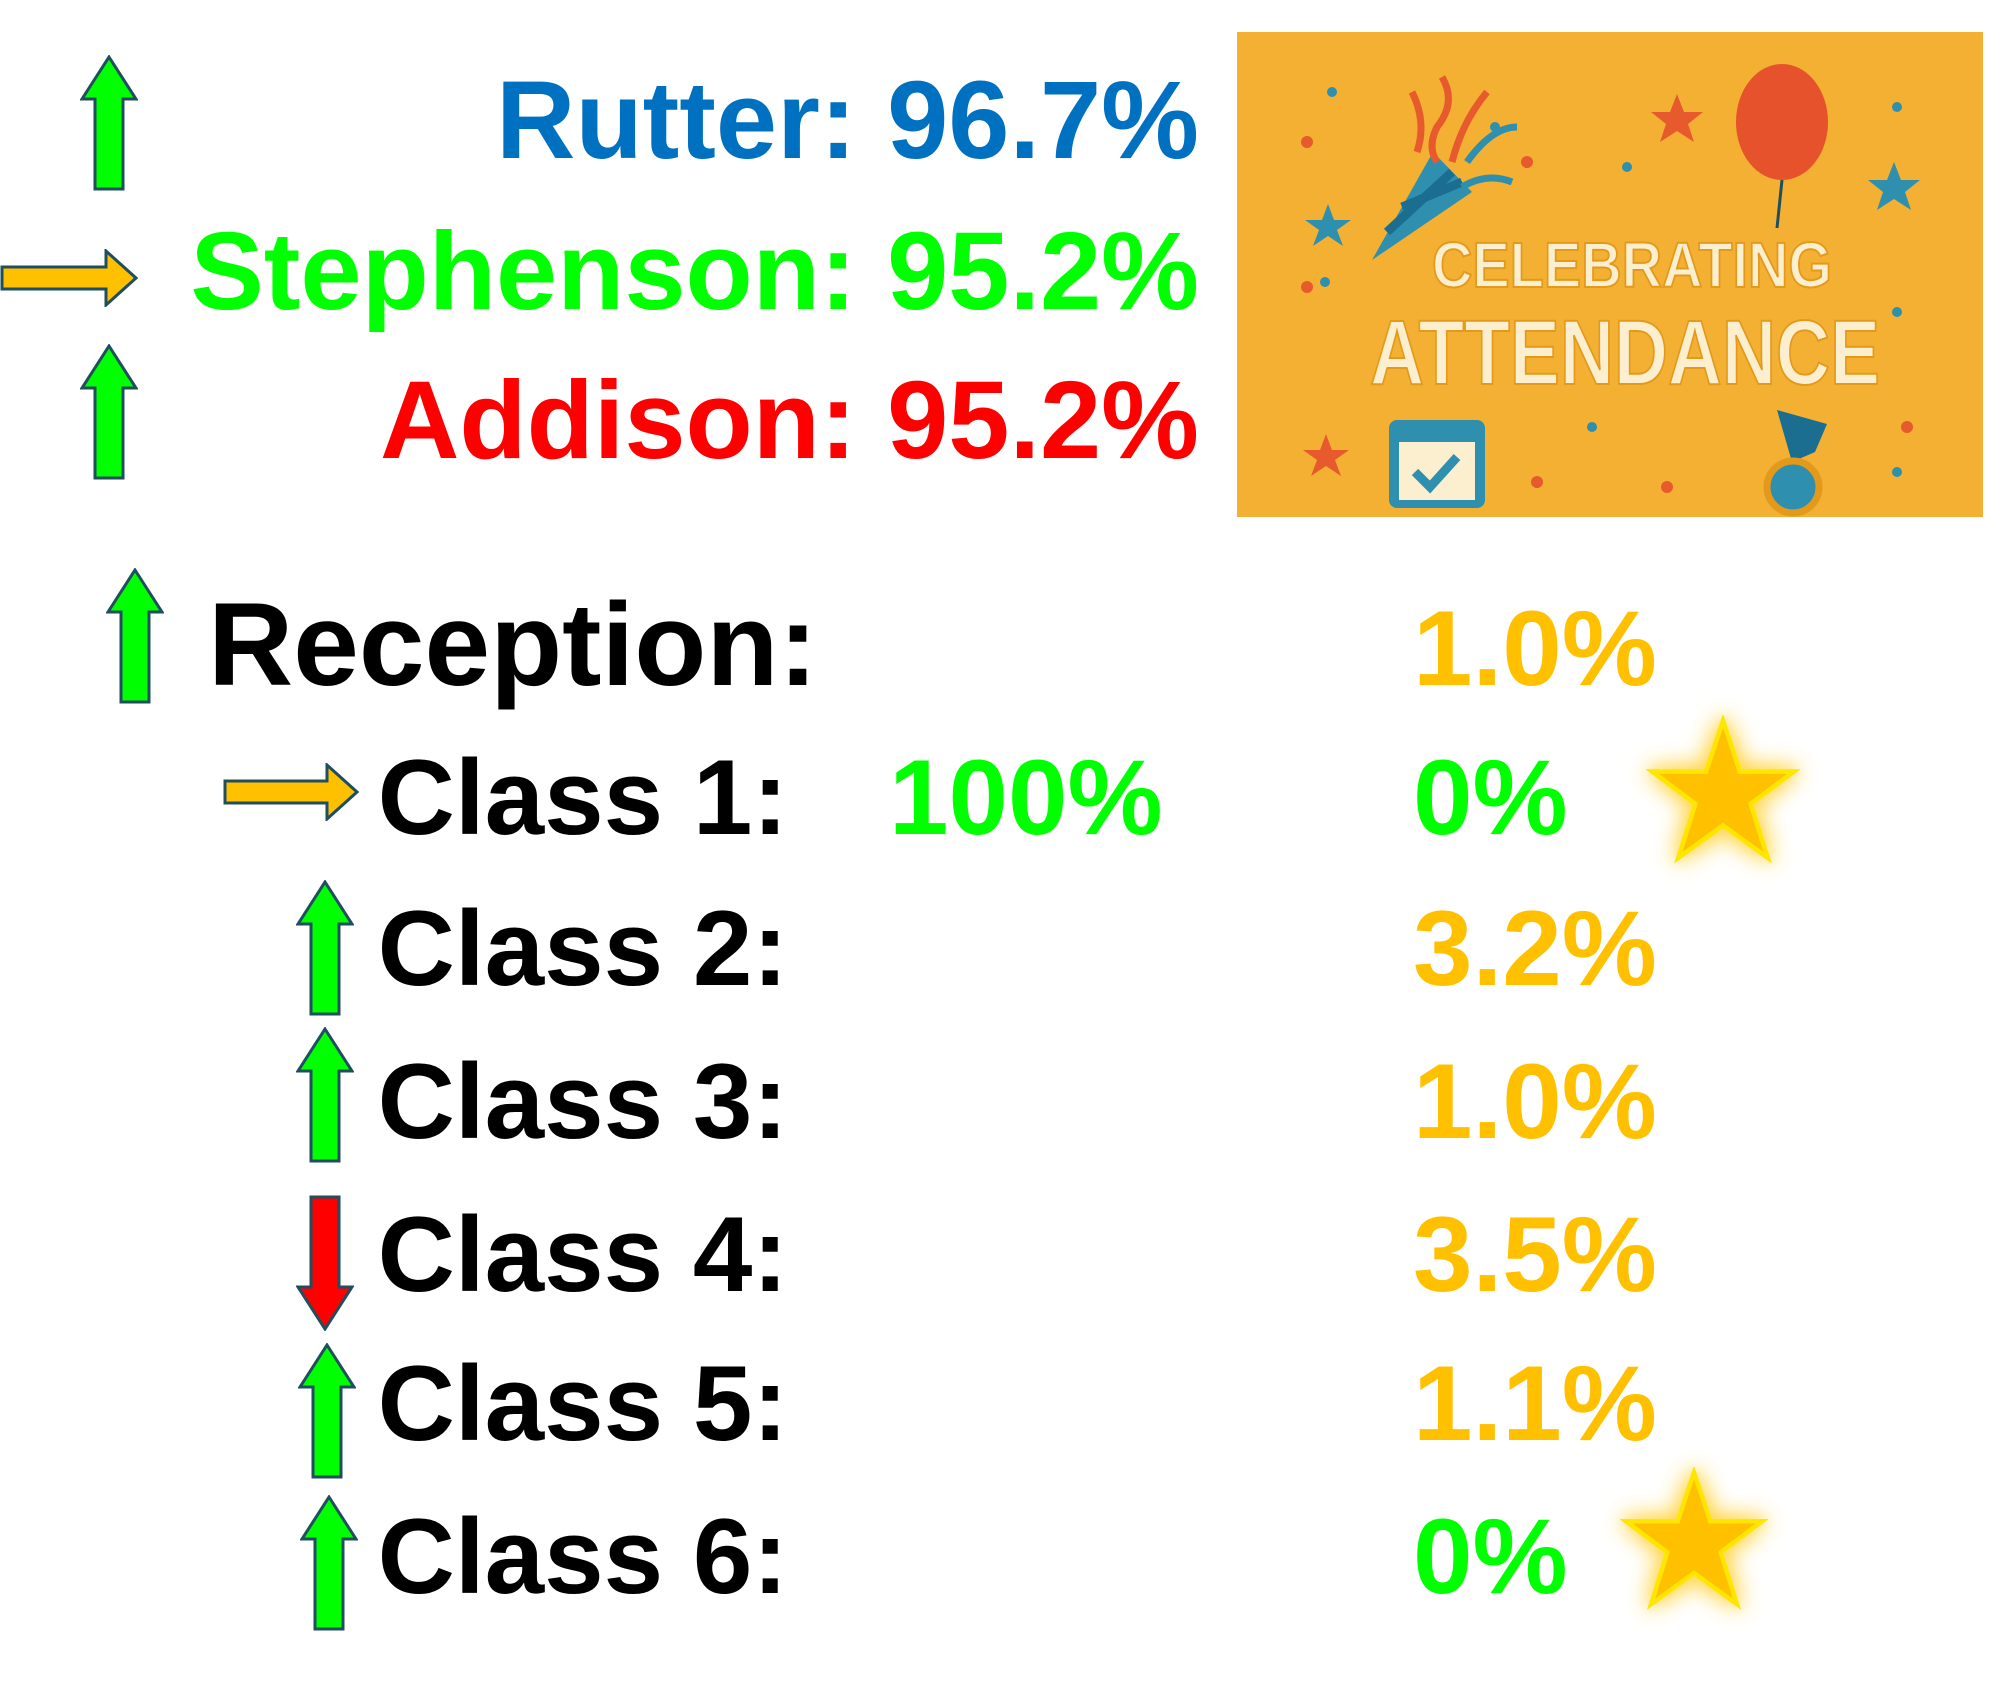  Describe the element at coordinates (1535, 1101) in the screenshot. I see `class-3-value: 1.0%` at that location.